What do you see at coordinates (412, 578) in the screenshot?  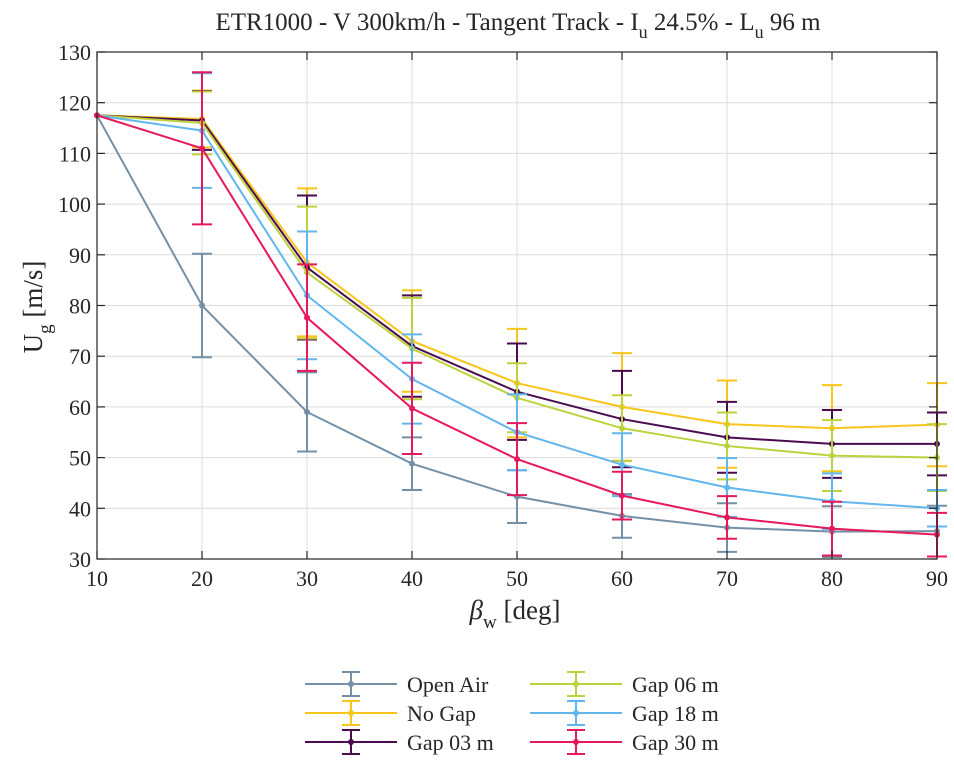 I see `x-tick-label: 40` at bounding box center [412, 578].